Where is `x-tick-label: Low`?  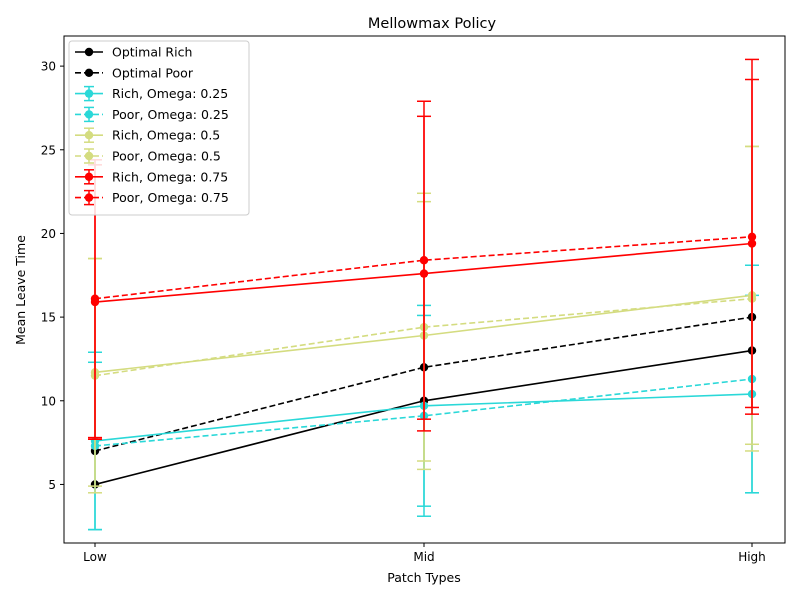 x-tick-label: Low is located at coordinates (95, 557).